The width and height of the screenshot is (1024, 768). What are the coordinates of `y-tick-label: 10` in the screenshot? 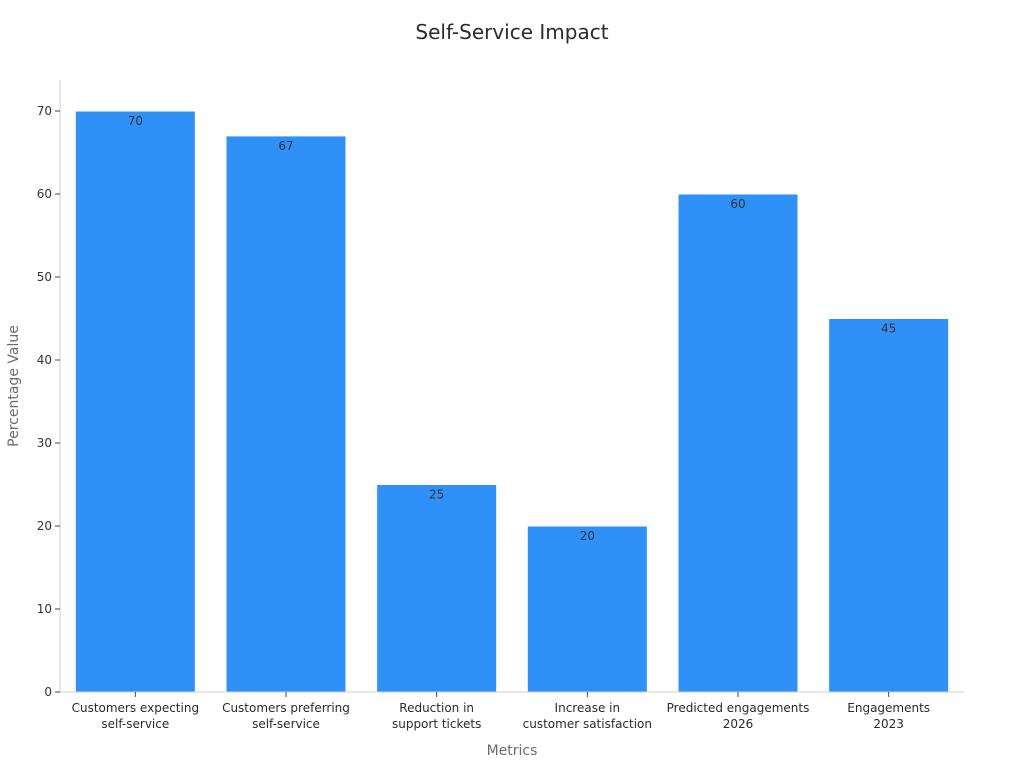 It's located at (44, 609).